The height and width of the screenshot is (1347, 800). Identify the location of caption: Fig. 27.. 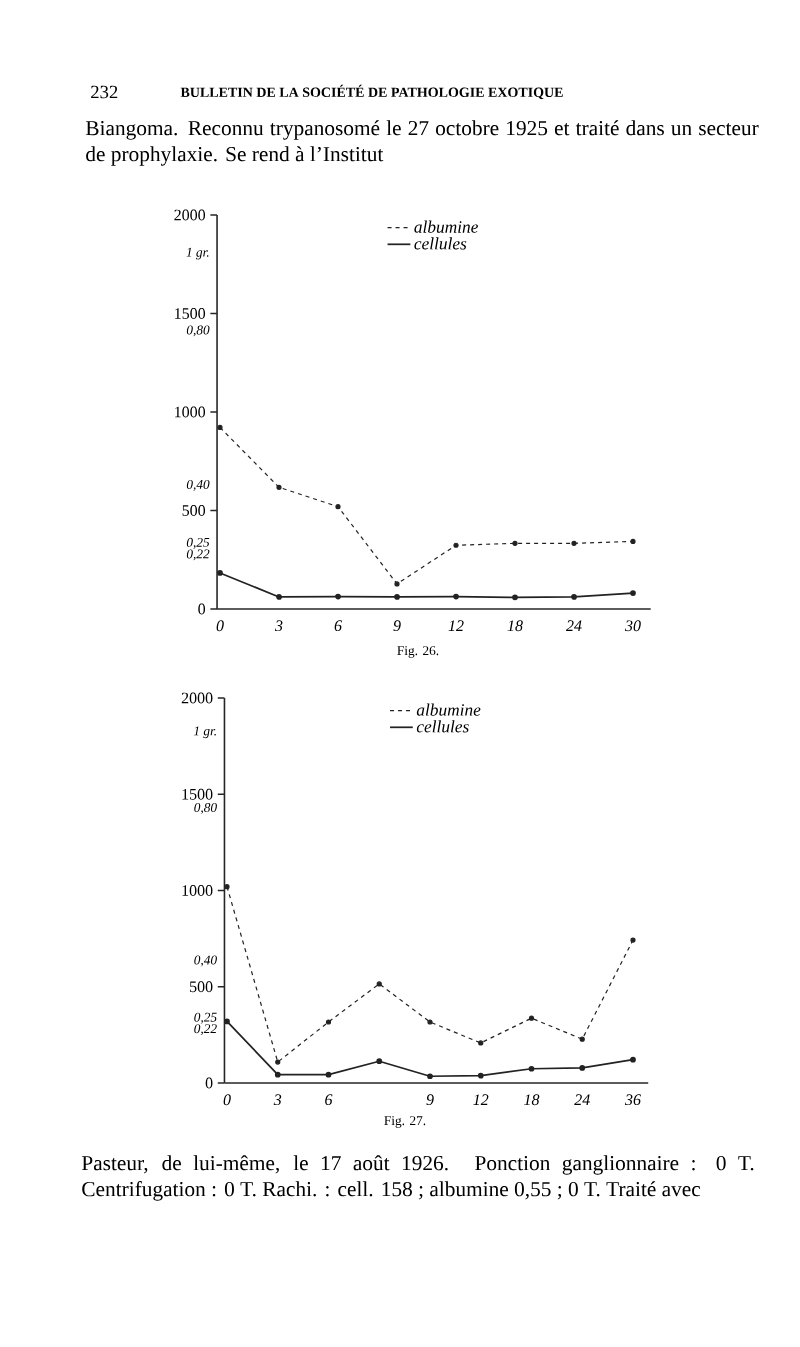
(405, 1122).